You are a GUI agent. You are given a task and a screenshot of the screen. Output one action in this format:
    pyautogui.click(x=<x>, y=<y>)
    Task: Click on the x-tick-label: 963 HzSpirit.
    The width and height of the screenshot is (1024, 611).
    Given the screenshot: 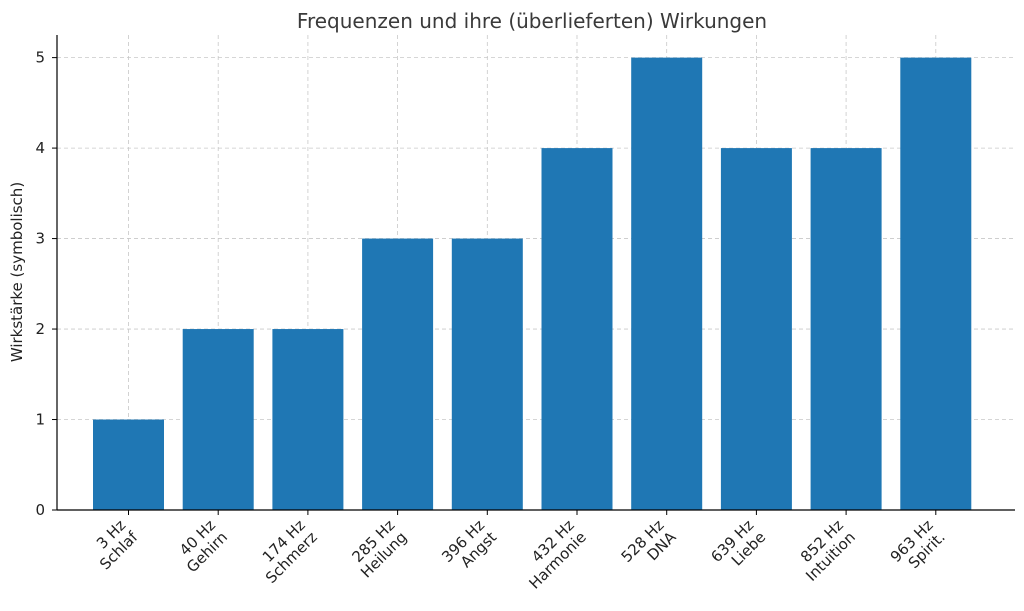 What is the action you would take?
    pyautogui.click(x=918, y=547)
    